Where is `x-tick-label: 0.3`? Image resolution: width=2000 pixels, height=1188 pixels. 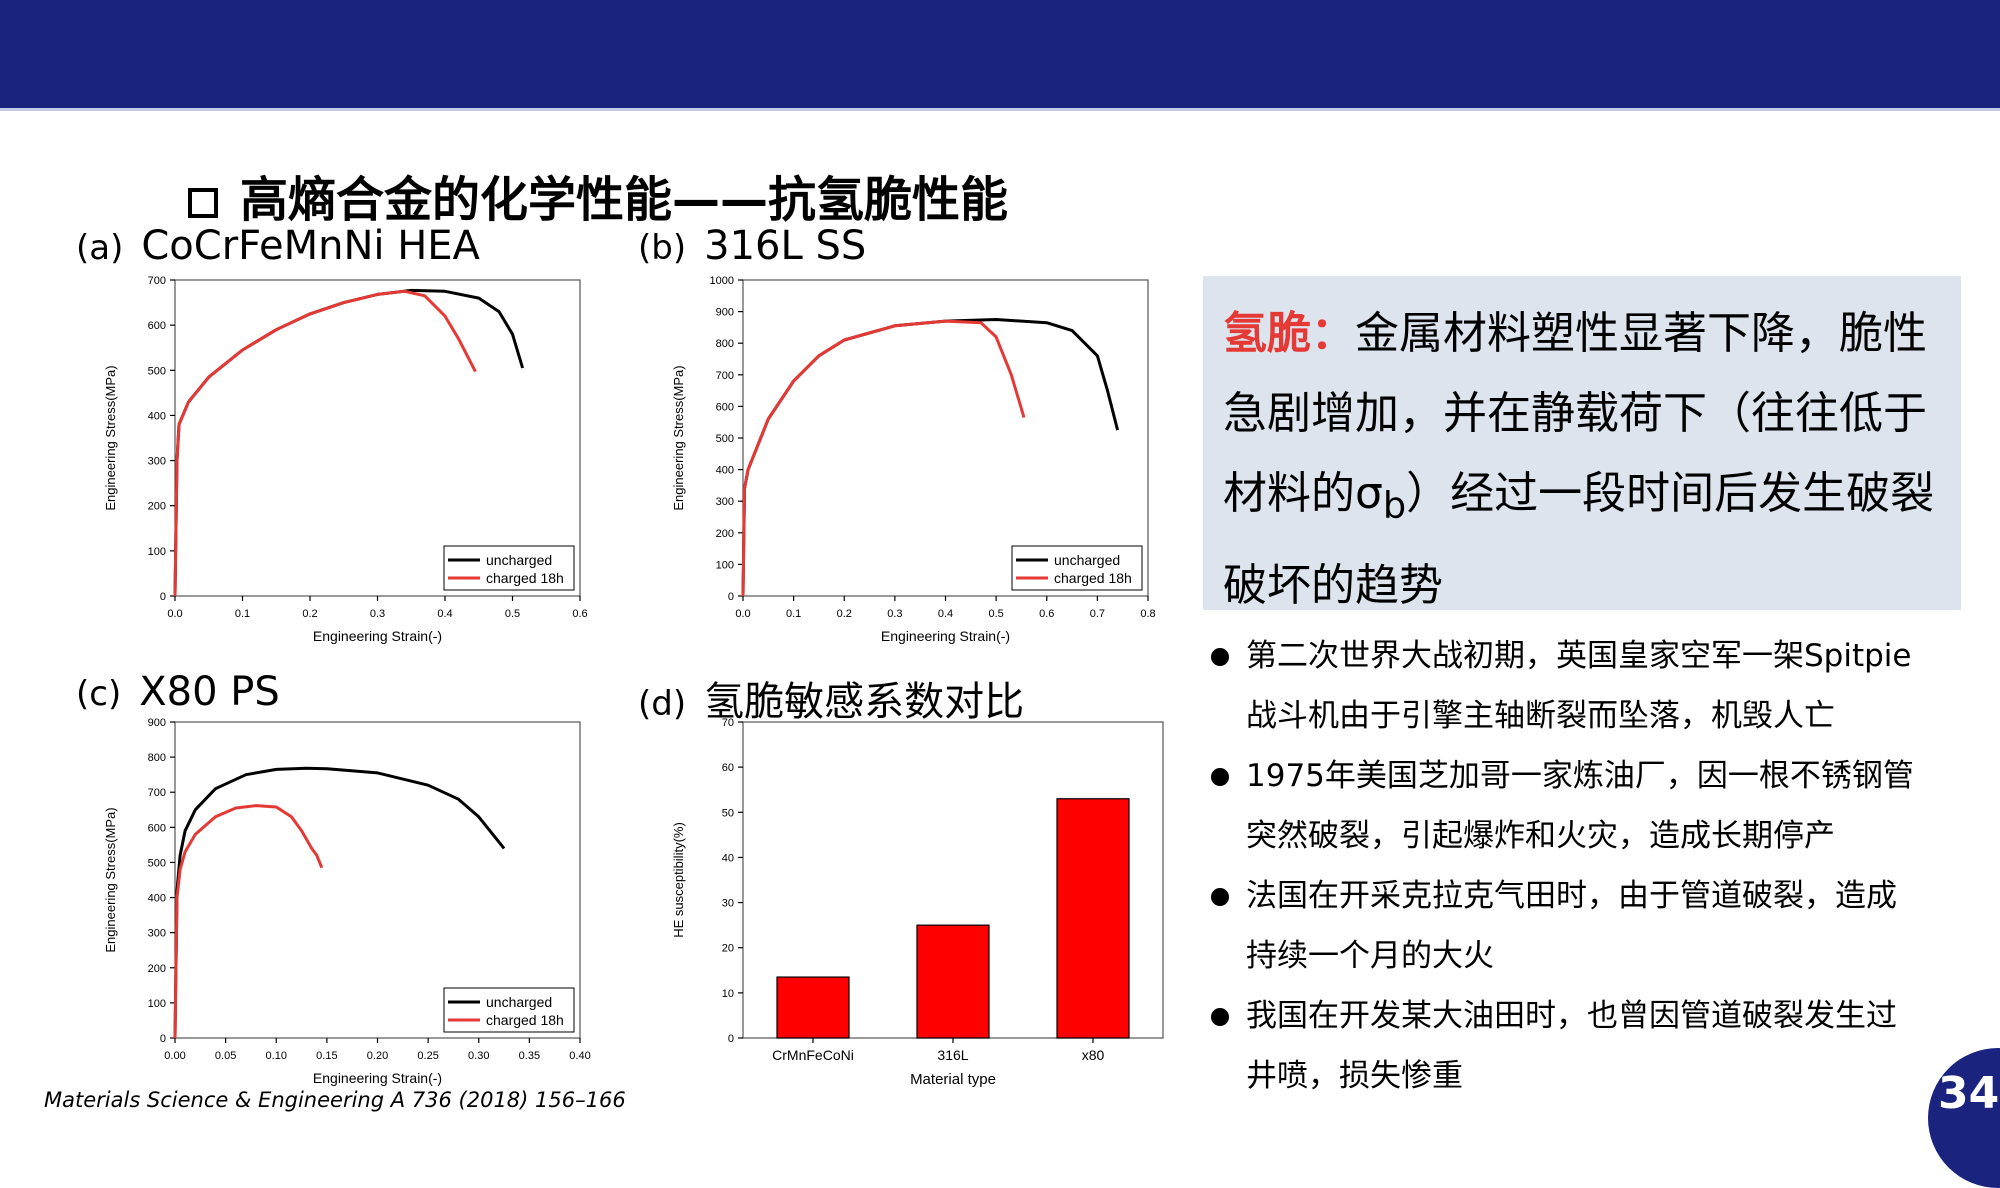
x-tick-label: 0.3 is located at coordinates (894, 614).